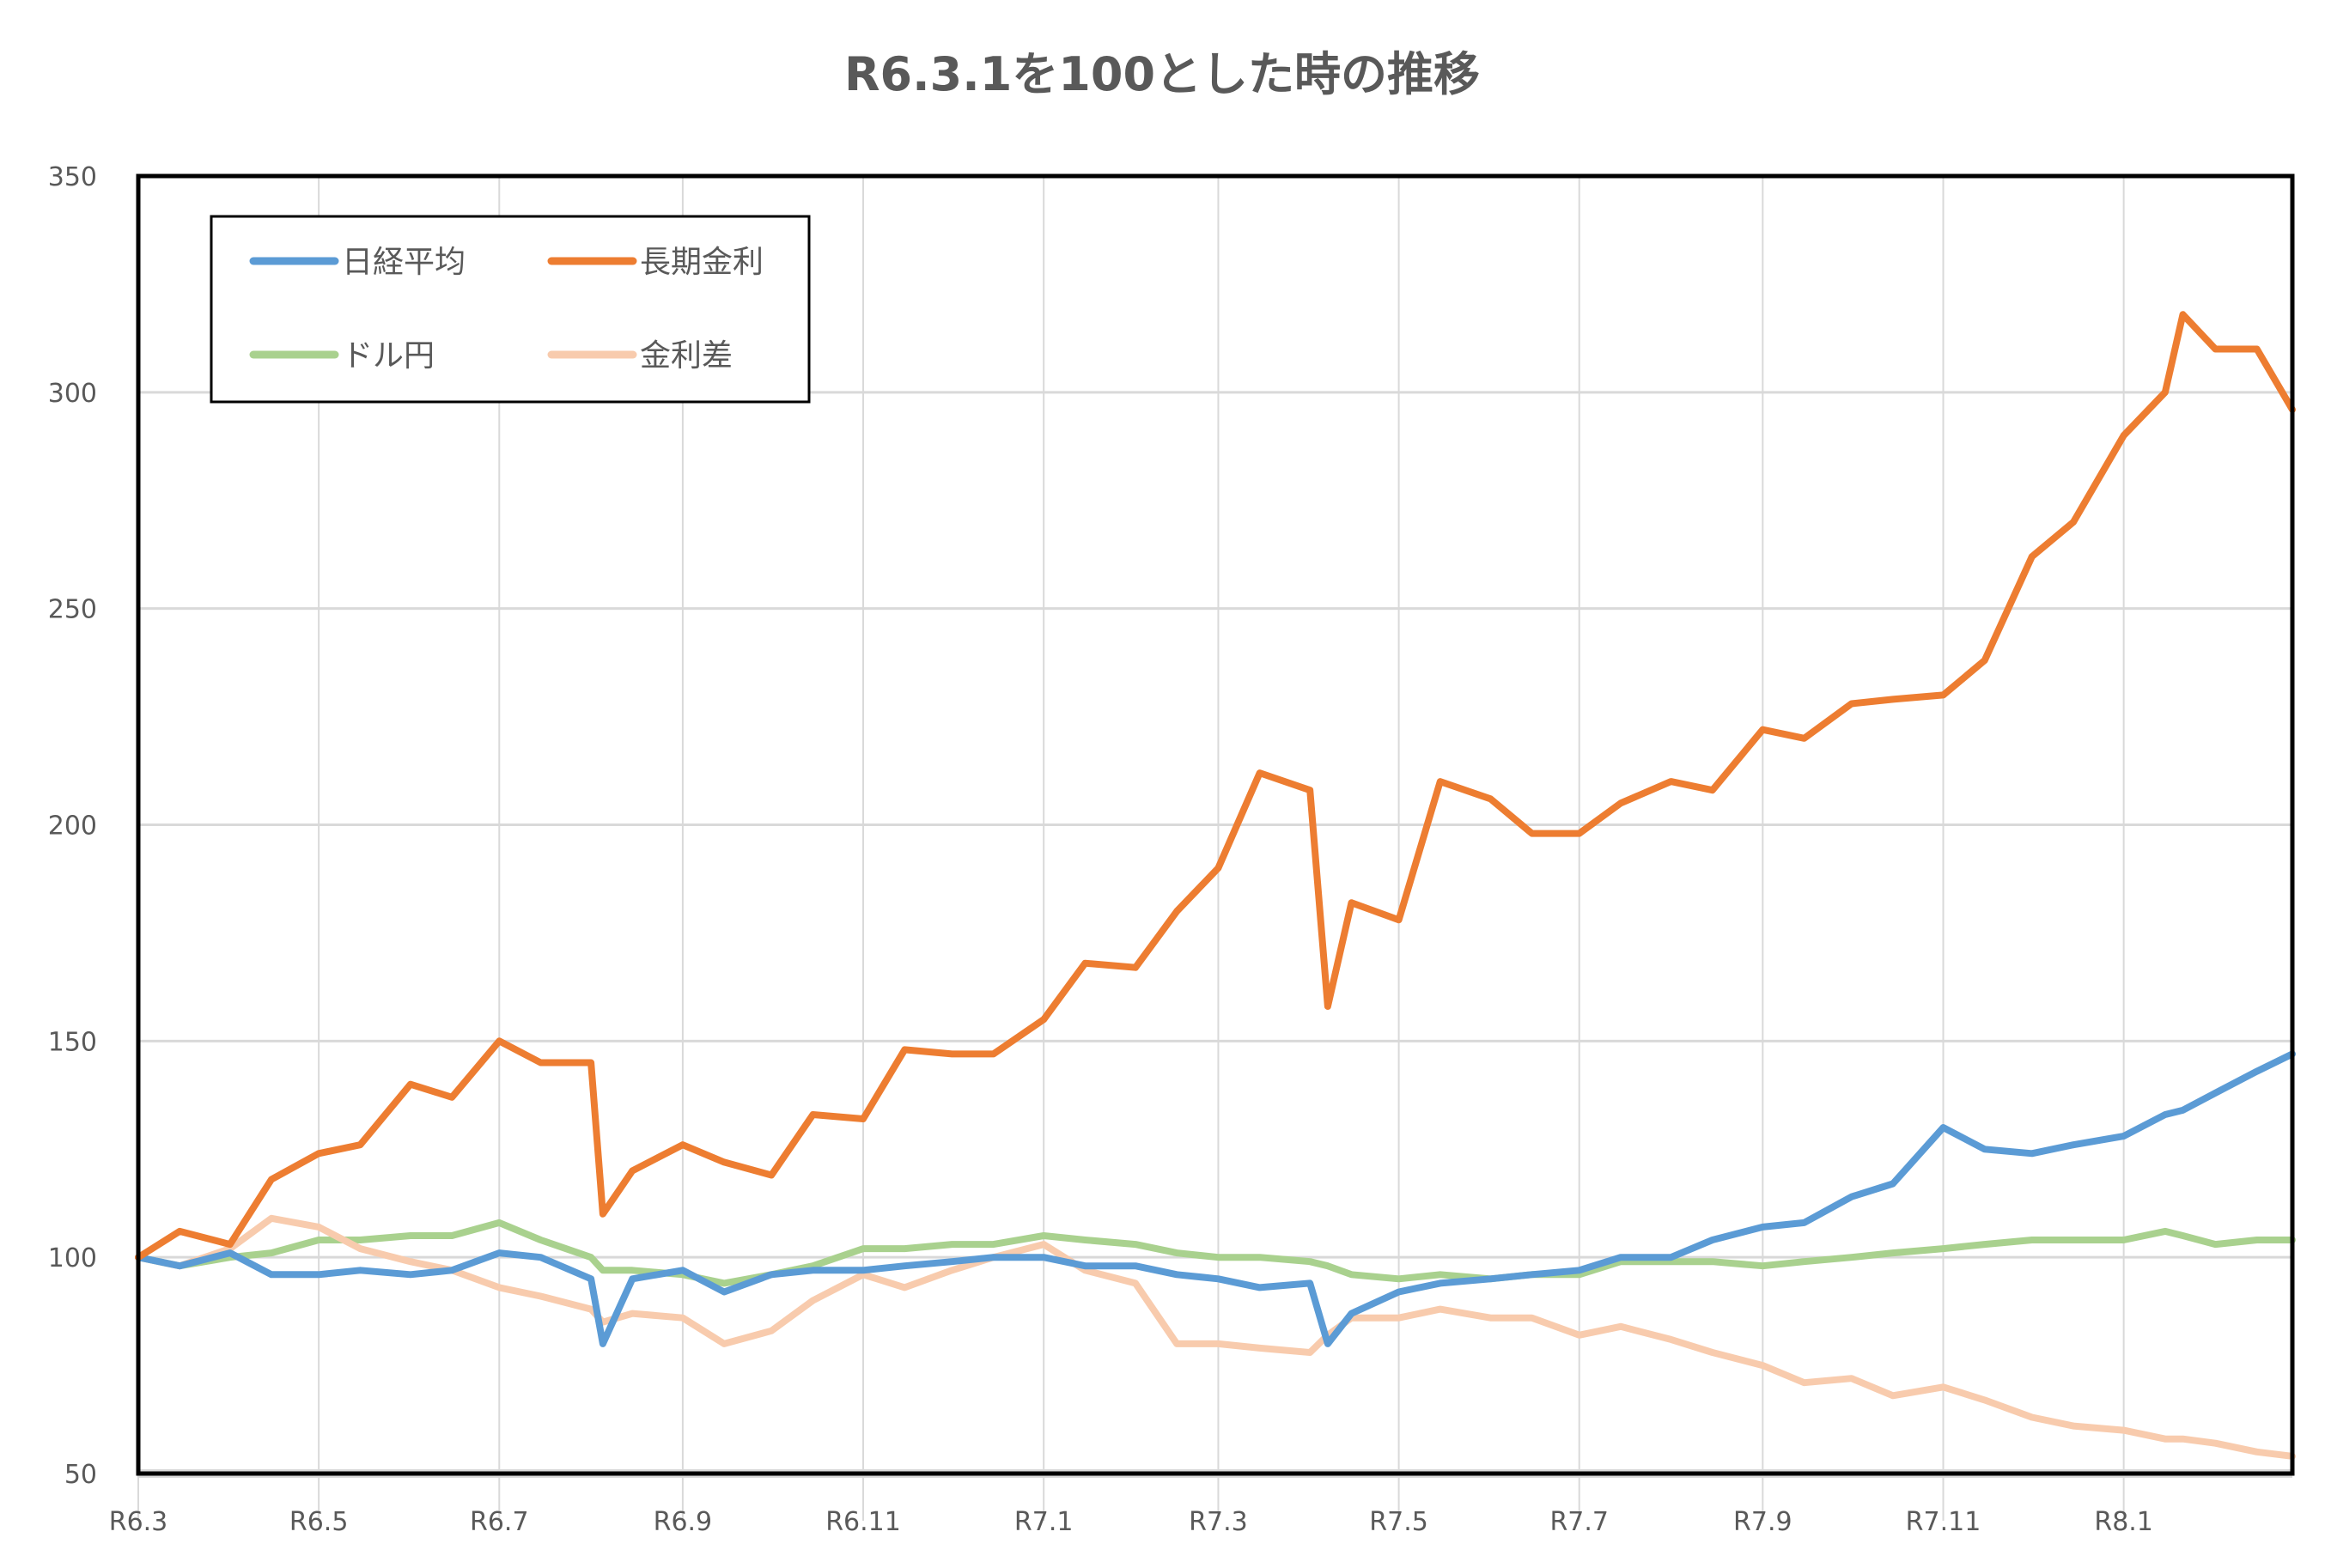  Describe the element at coordinates (138, 1522) in the screenshot. I see `x-tick-label: R6.3` at that location.